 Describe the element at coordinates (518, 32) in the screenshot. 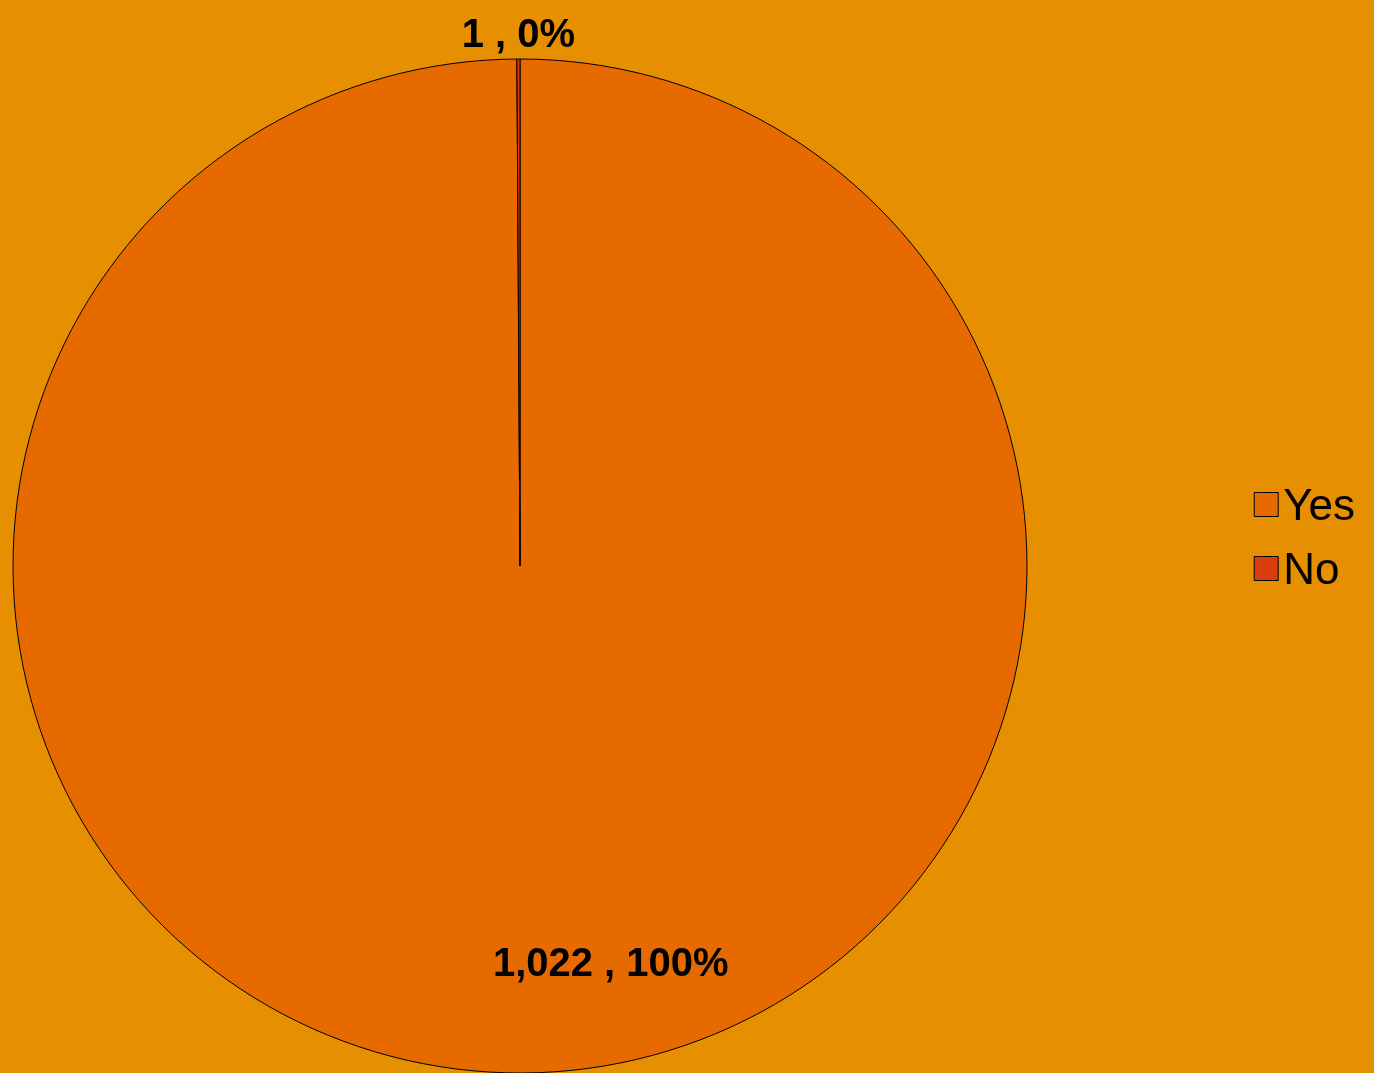

I see `data-label: 1 , 0%` at that location.